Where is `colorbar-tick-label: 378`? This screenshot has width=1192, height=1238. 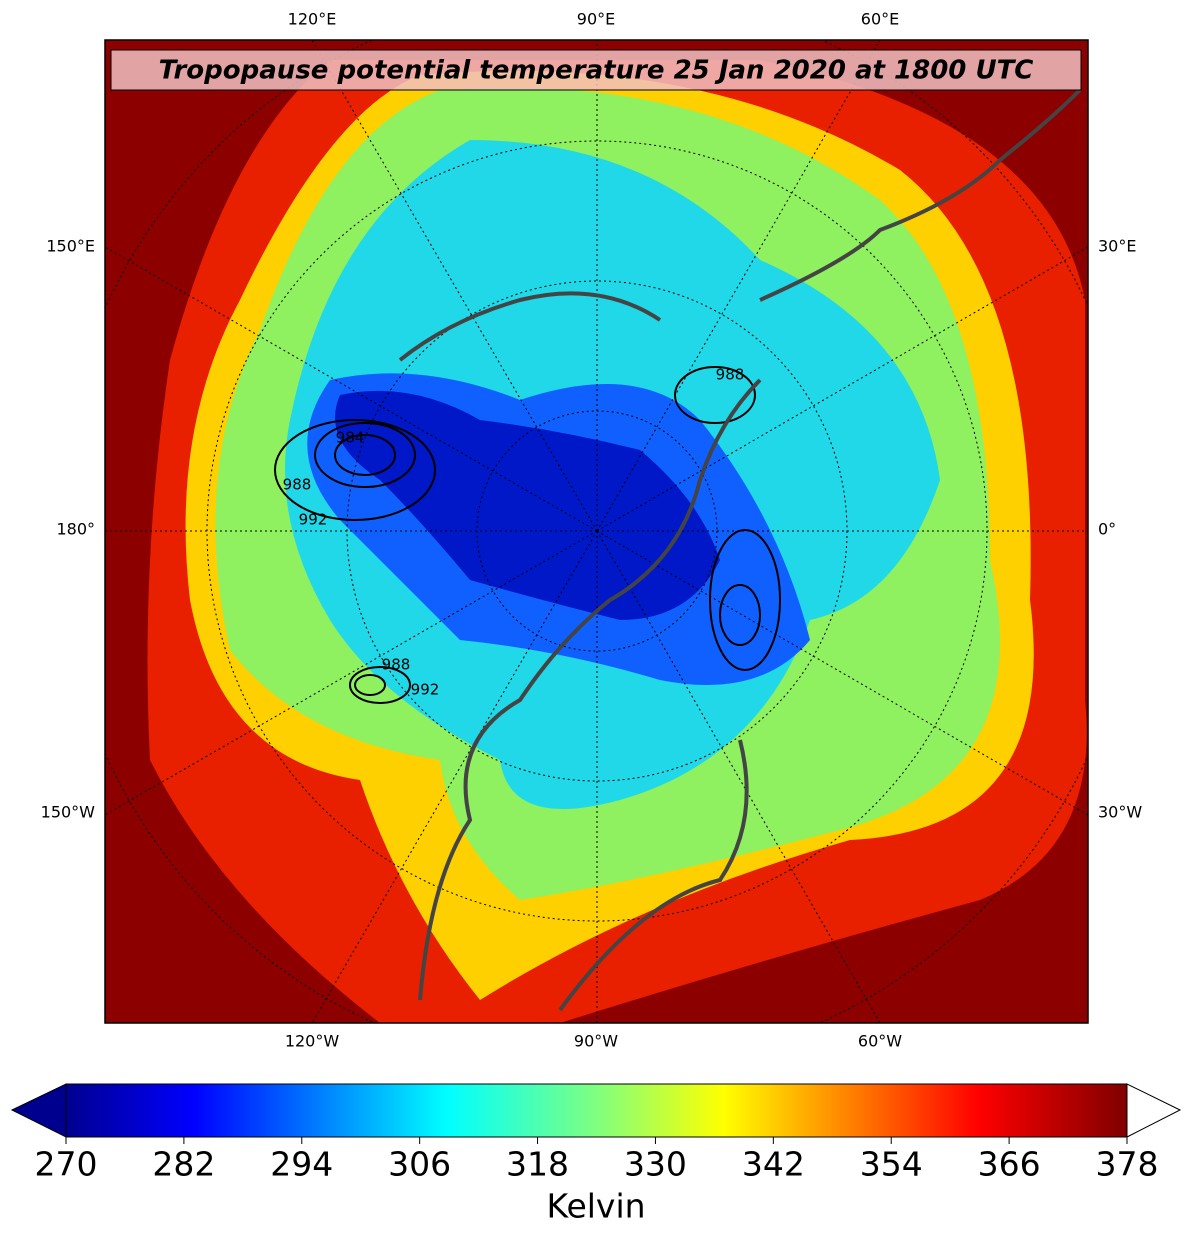 colorbar-tick-label: 378 is located at coordinates (1127, 1164).